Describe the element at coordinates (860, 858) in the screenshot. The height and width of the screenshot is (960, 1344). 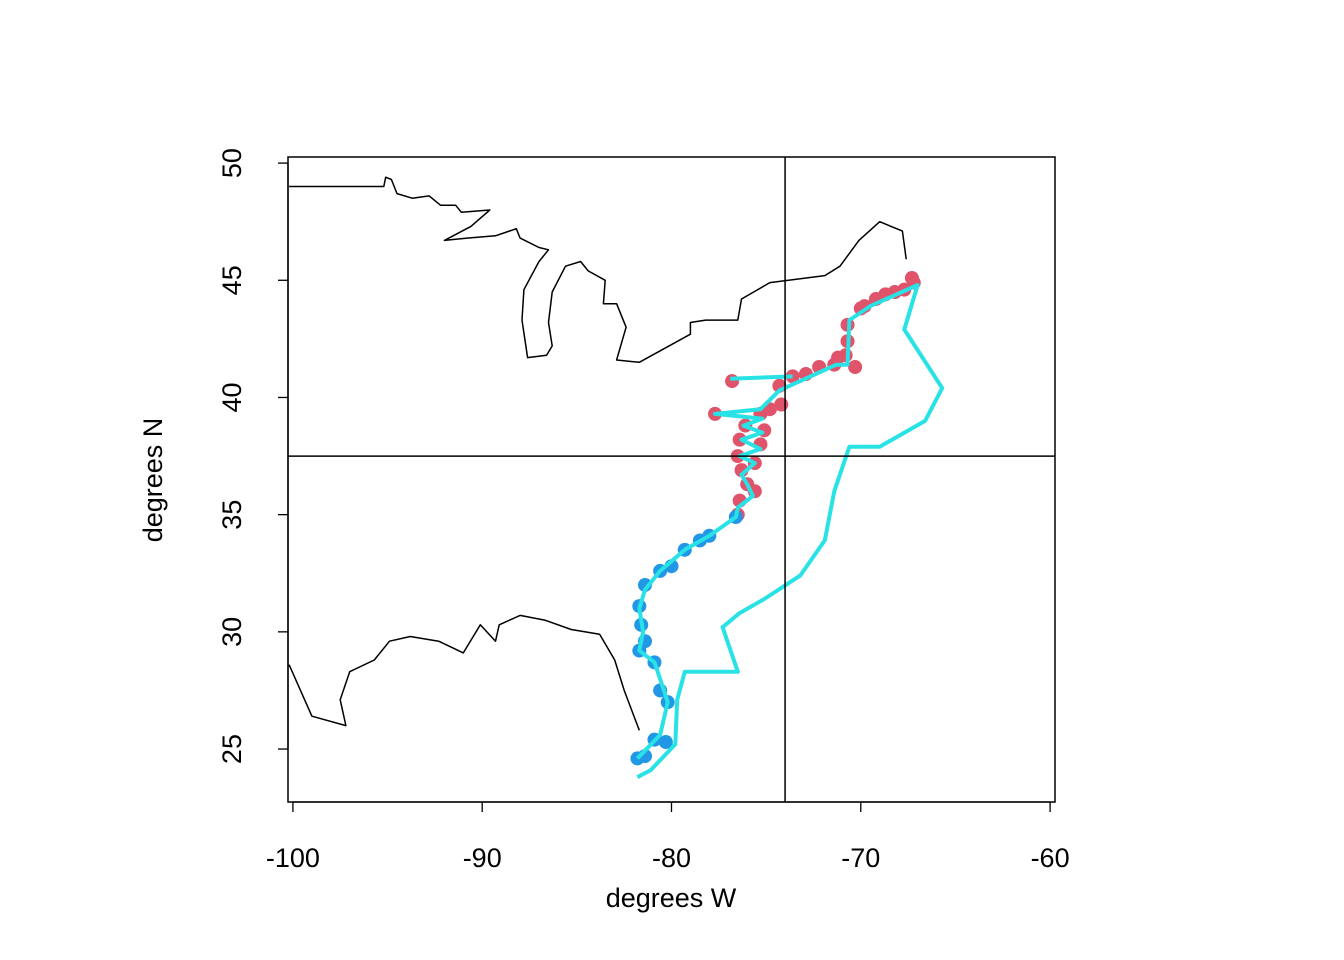
I see `x-tick-label: -70` at that location.